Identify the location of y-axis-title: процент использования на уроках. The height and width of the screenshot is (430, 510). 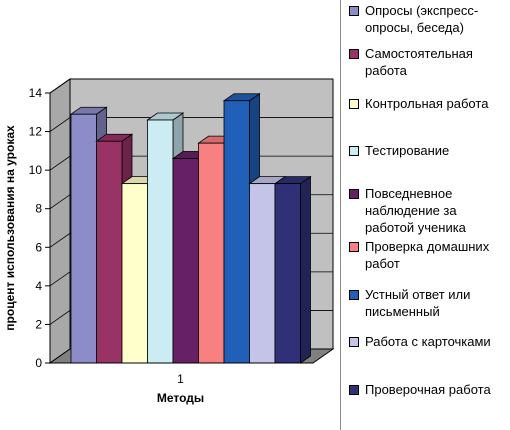
(10, 228).